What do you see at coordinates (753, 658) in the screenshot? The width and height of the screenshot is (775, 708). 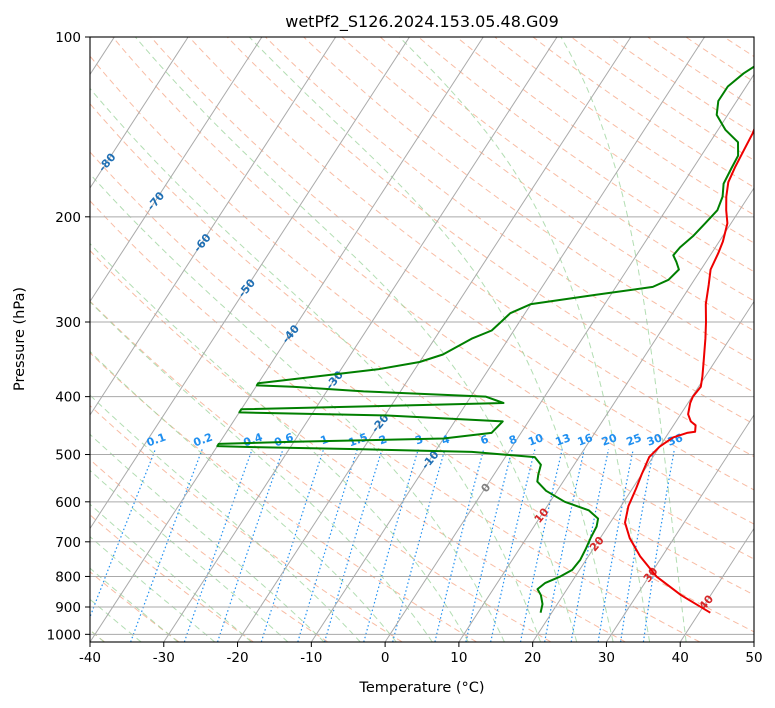 I see `x-tick-label: 50` at bounding box center [753, 658].